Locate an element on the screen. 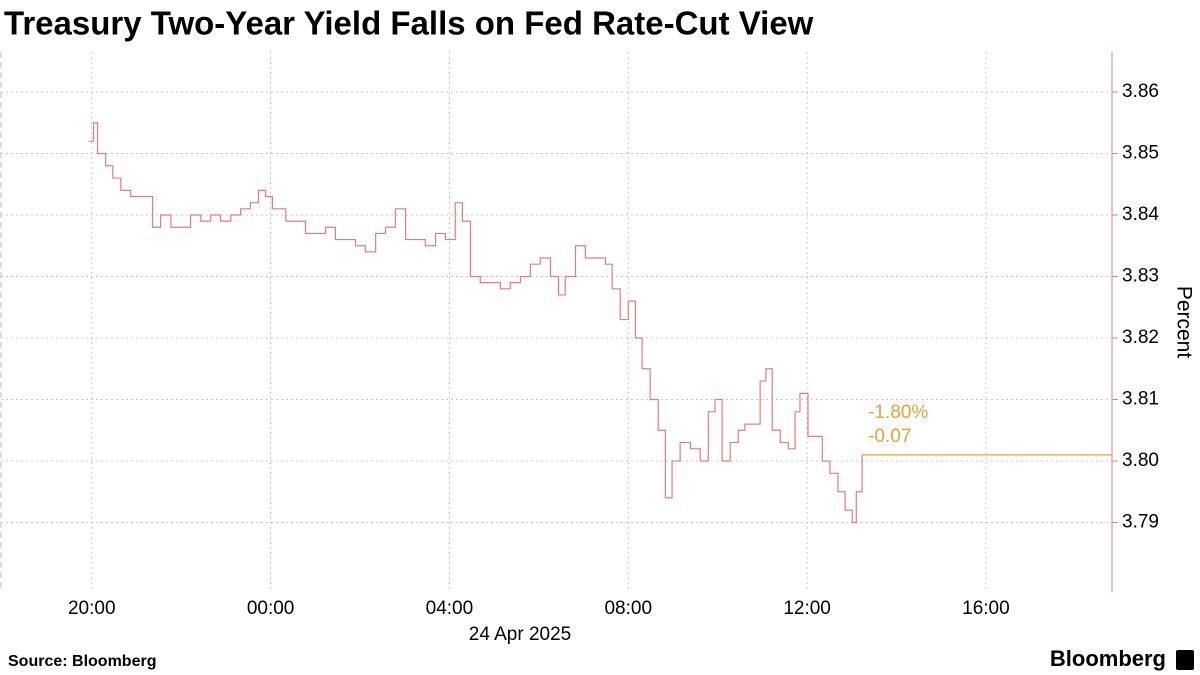  source: Source: Bloomberg is located at coordinates (82, 661).